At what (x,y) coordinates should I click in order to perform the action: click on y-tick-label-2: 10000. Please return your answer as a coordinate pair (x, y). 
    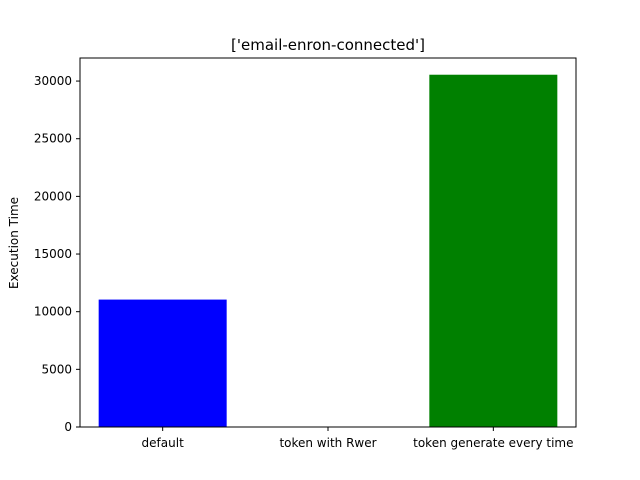
    Looking at the image, I should click on (53, 312).